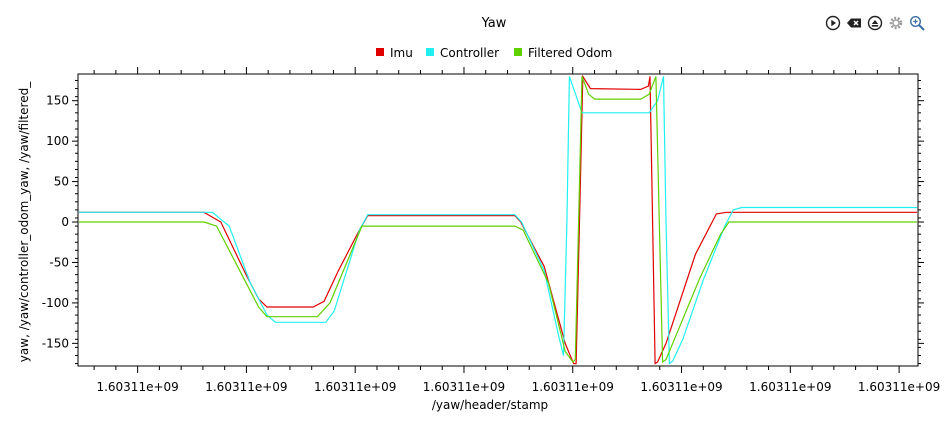 This screenshot has height=422, width=951. Describe the element at coordinates (401, 53) in the screenshot. I see `legend-label: Imu` at that location.